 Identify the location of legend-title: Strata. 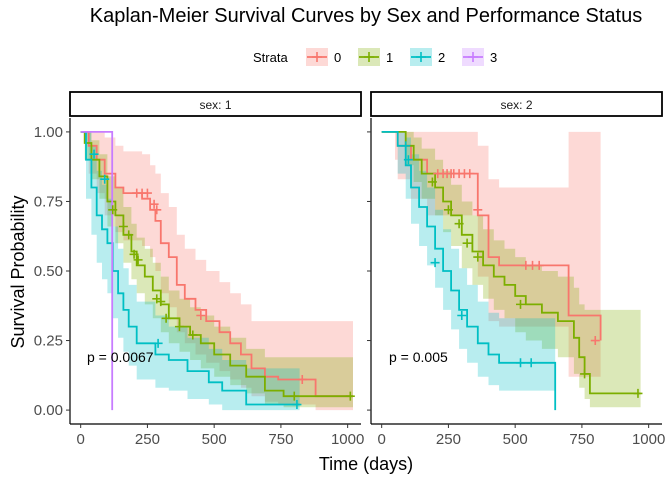
(270, 57).